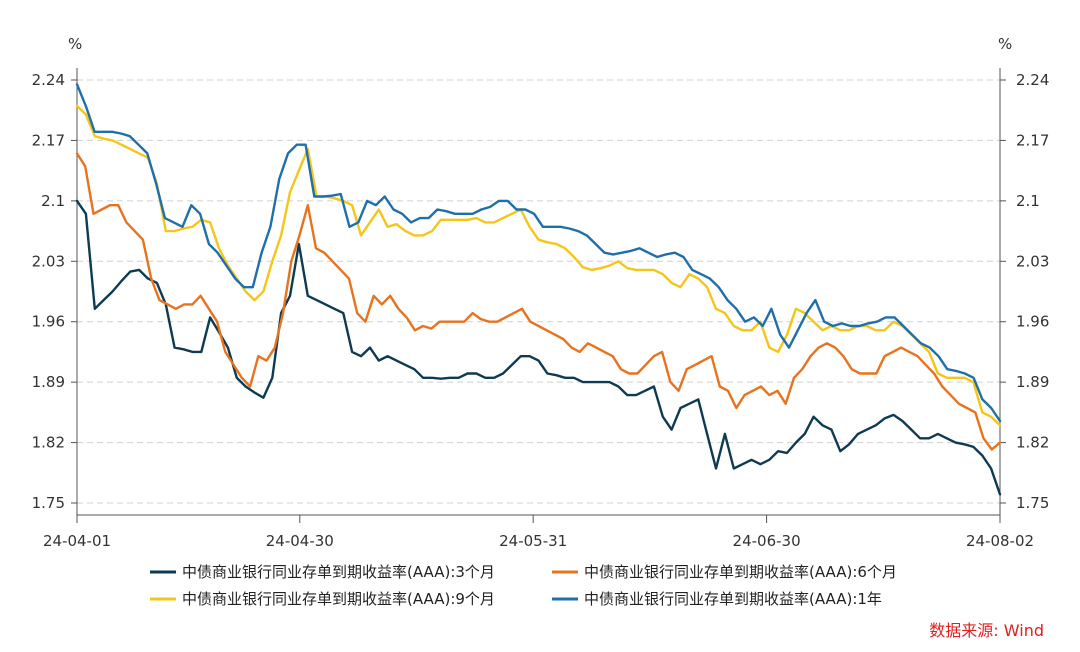  What do you see at coordinates (1028, 201) in the screenshot?
I see `y-tick-label-right: 2.1` at bounding box center [1028, 201].